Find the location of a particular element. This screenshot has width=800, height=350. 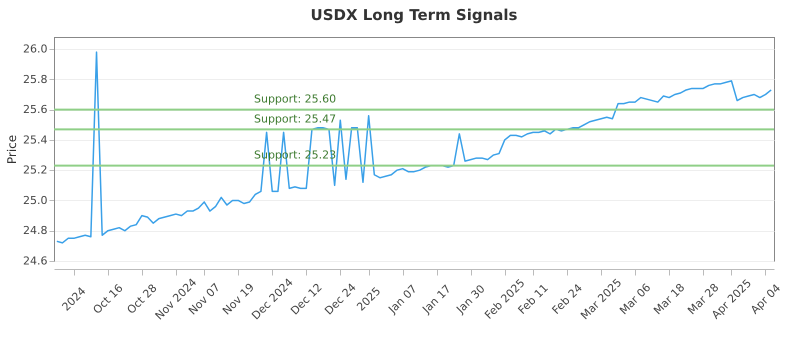

x-tick-label: Oct 16 is located at coordinates (108, 299).